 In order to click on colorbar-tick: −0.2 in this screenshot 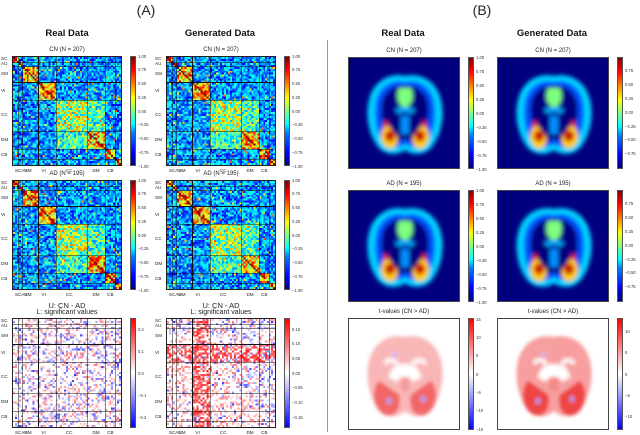, I will do `click(142, 417)`.